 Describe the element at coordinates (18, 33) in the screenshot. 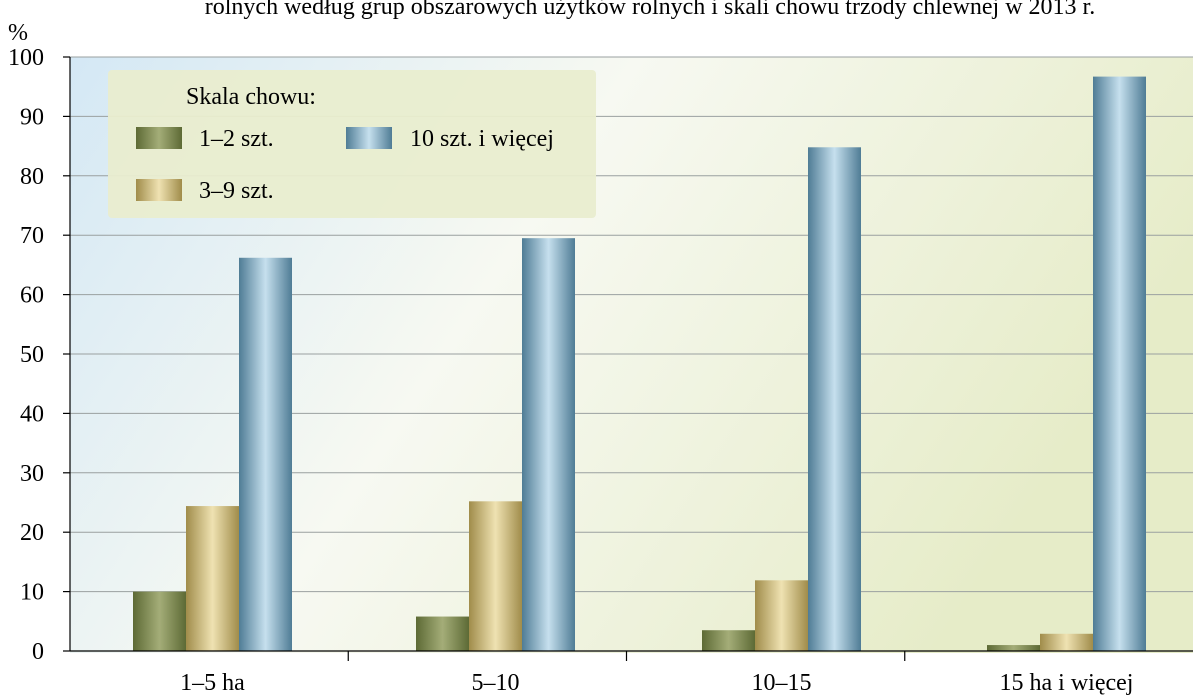

I see `y-axis-unit-label: %` at that location.